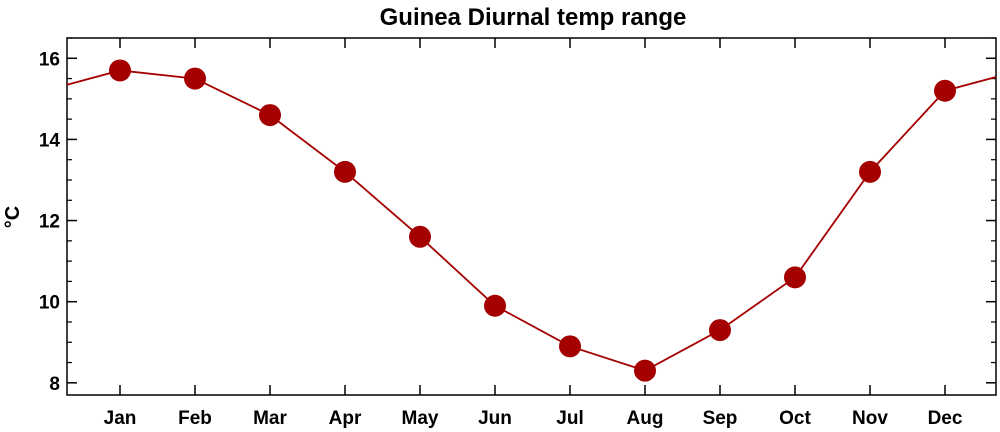  I want to click on data-point-dec, so click(945, 90).